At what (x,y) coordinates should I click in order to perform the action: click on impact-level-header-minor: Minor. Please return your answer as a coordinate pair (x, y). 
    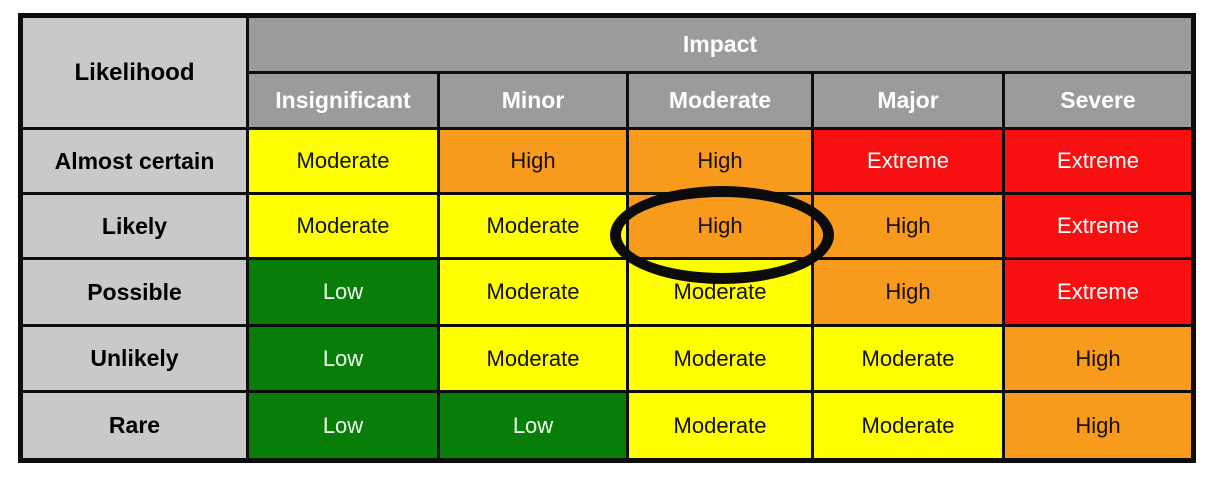
    Looking at the image, I should click on (533, 100).